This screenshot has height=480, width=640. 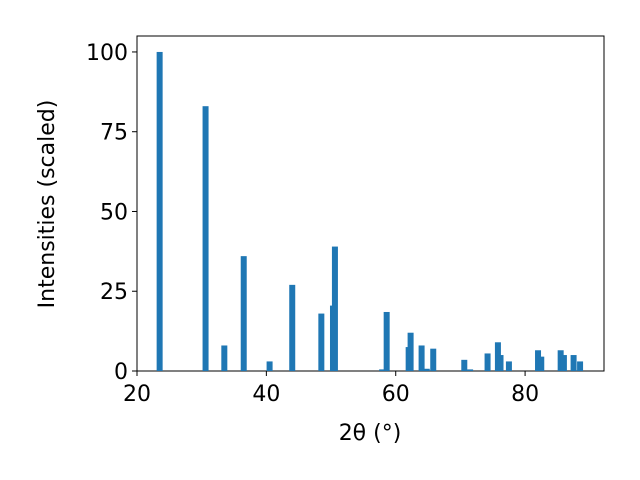 I want to click on y-tick-label: 50, so click(x=114, y=212).